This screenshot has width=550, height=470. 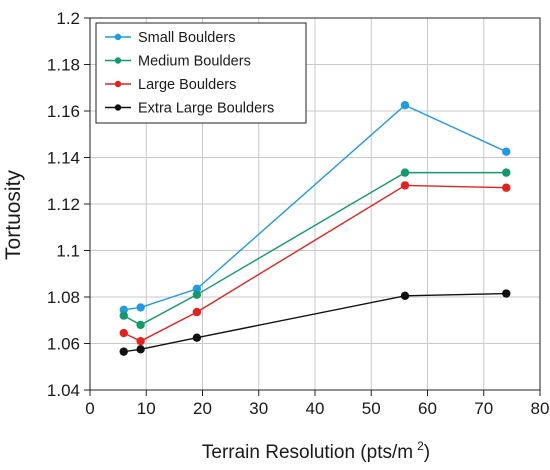 What do you see at coordinates (427, 452) in the screenshot?
I see `x-axis-title-suffix: )` at bounding box center [427, 452].